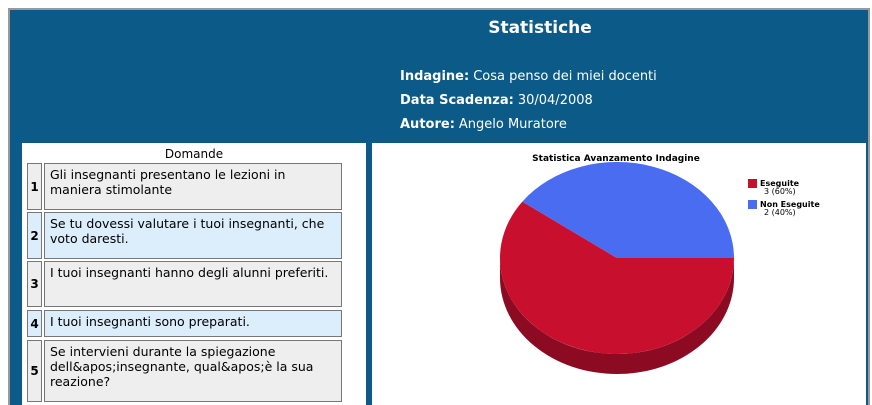  Describe the element at coordinates (435, 76) in the screenshot. I see `info-label: Indagine:` at that location.